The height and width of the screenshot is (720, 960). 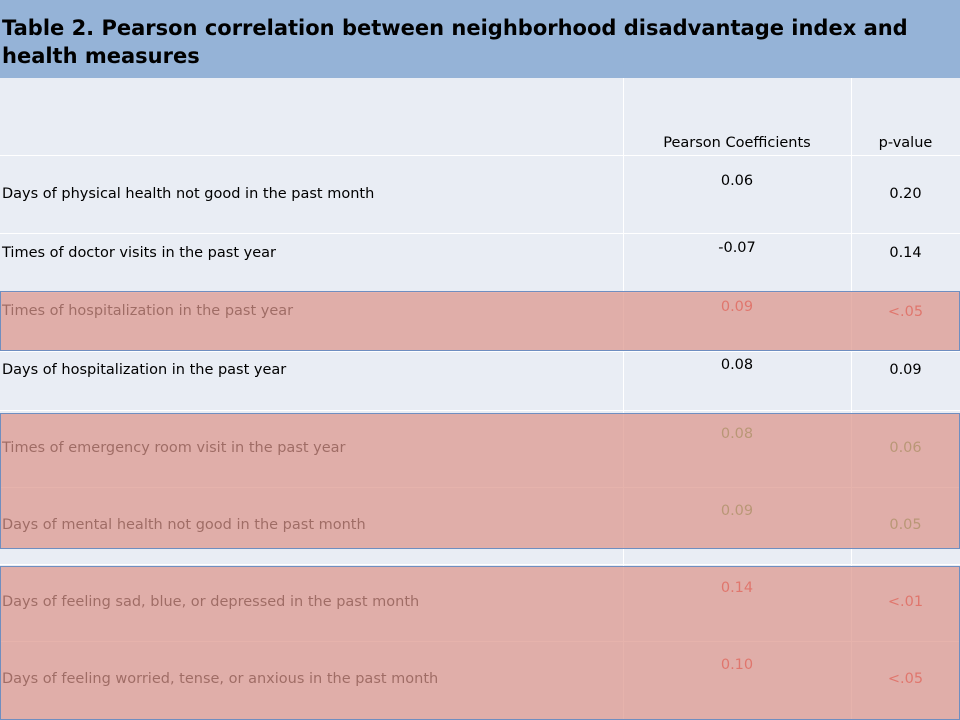 What do you see at coordinates (737, 116) in the screenshot?
I see `header-cell-pearson: Pearson Coefficients` at bounding box center [737, 116].